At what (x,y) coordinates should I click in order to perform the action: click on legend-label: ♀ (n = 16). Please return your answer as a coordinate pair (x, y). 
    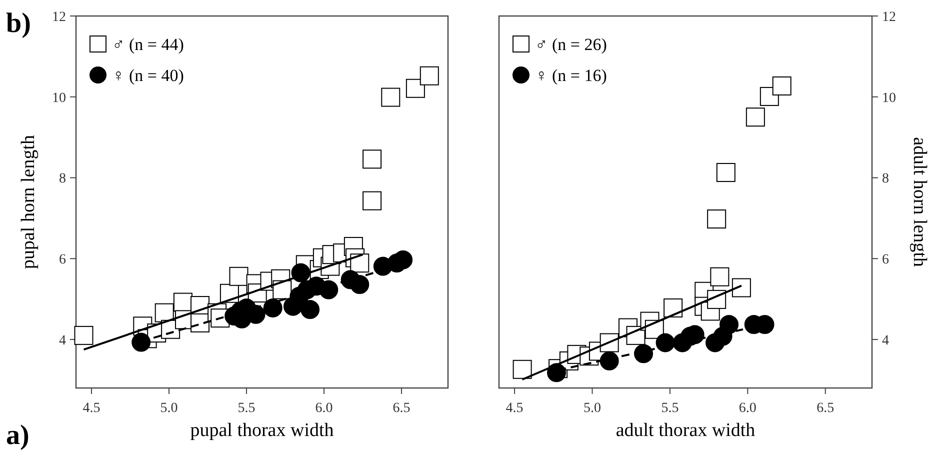
    Looking at the image, I should click on (571, 75).